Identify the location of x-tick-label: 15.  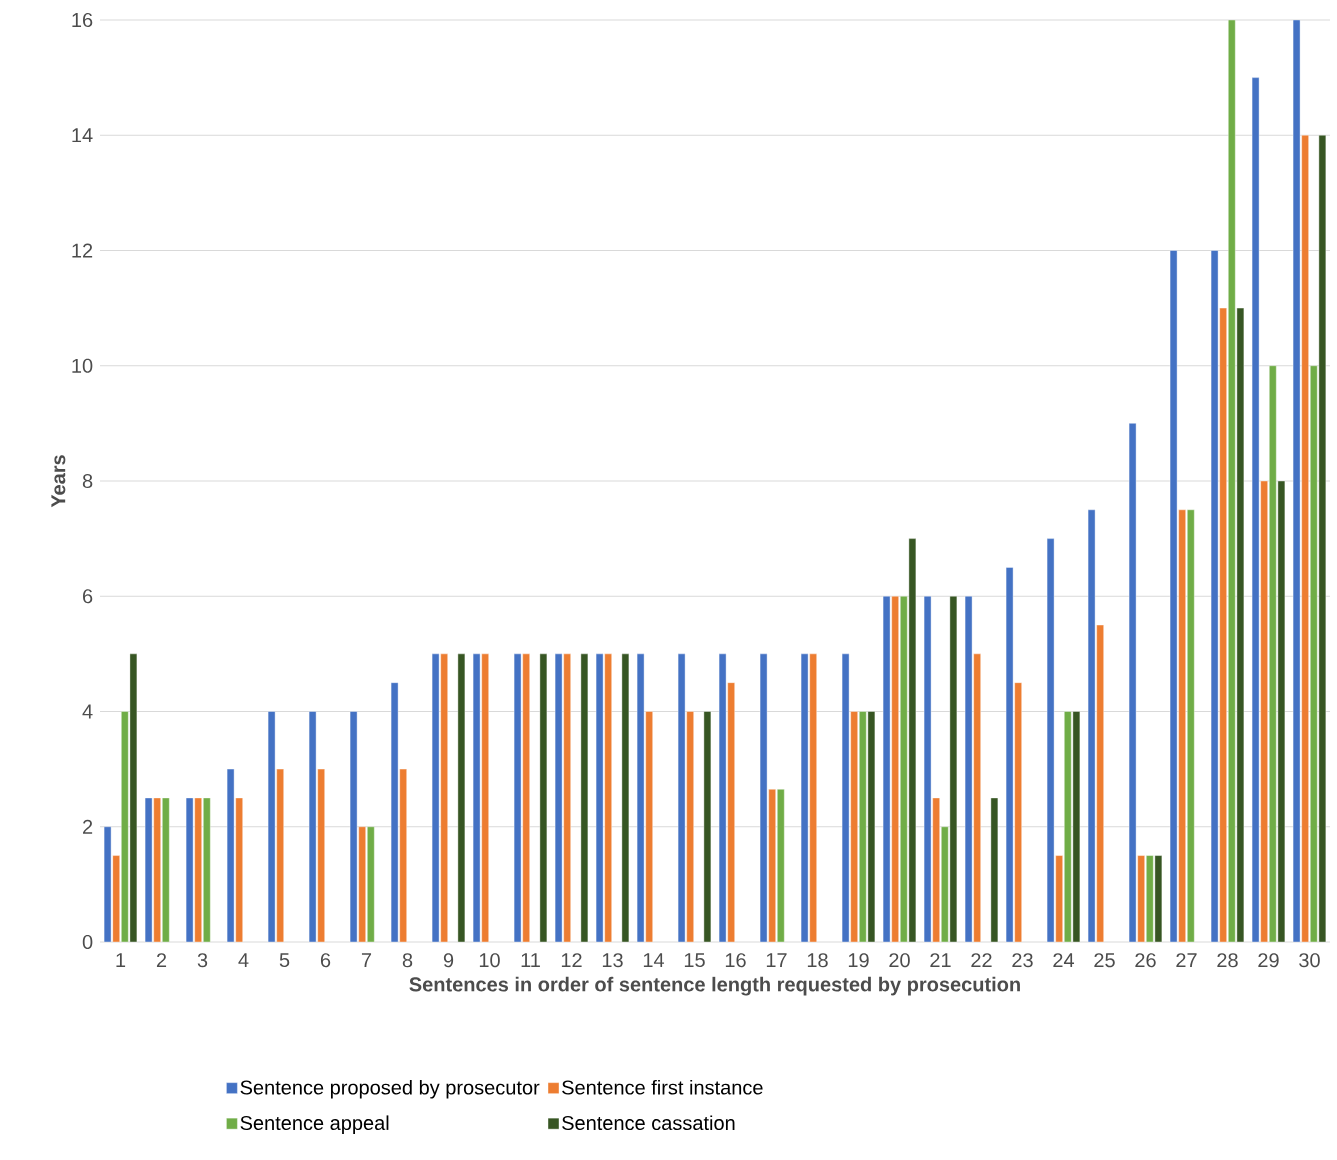
(694, 960).